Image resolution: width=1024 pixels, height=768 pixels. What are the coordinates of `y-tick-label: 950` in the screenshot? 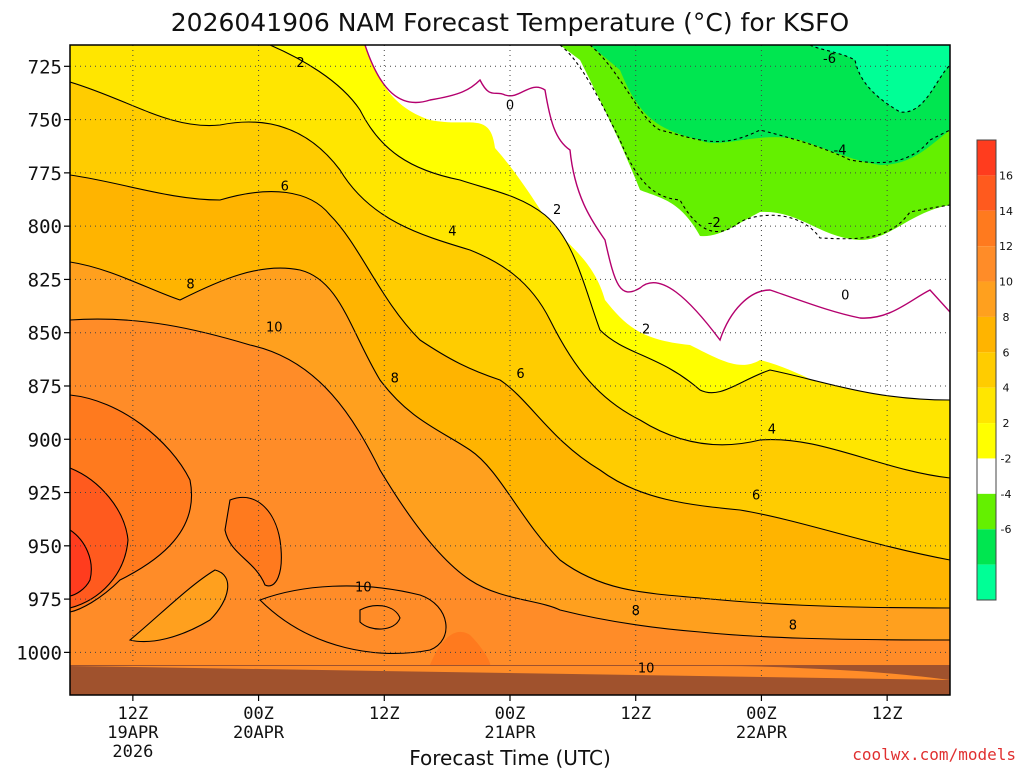 It's located at (45, 547).